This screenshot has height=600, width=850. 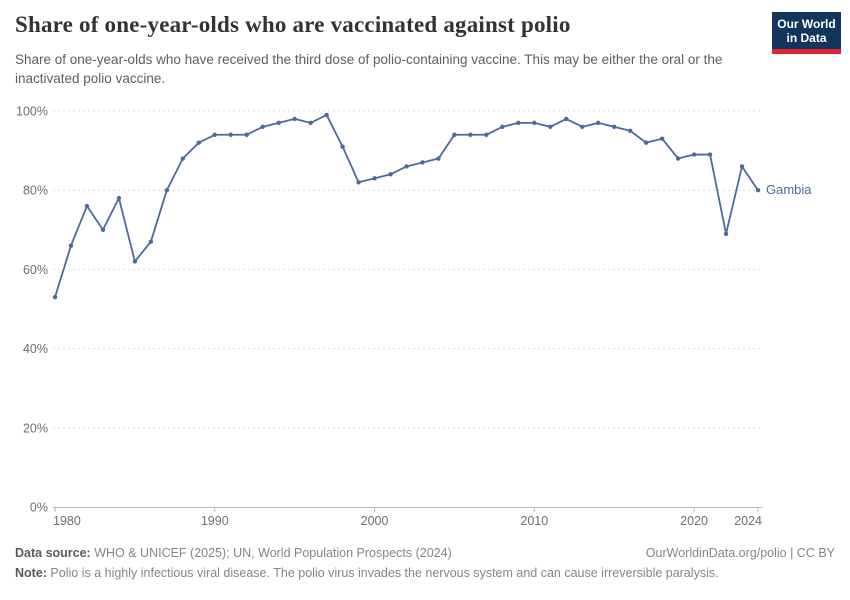 I want to click on attribution-link: OurWorldinData.org/polio | CC BY, so click(x=740, y=553).